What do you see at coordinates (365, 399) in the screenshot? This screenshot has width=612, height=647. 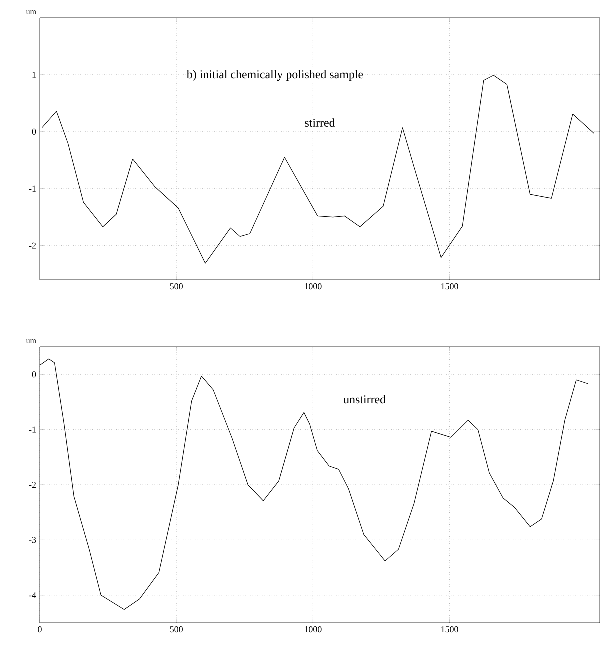 I see `annotation: unstirred` at bounding box center [365, 399].